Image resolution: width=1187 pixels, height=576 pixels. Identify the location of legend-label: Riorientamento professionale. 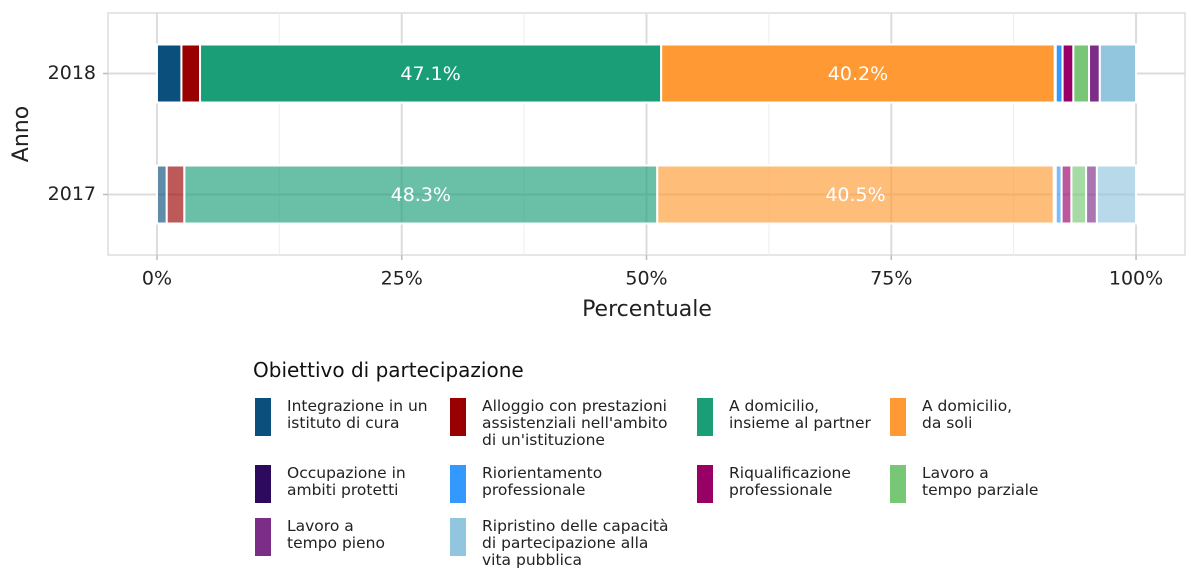
(542, 481).